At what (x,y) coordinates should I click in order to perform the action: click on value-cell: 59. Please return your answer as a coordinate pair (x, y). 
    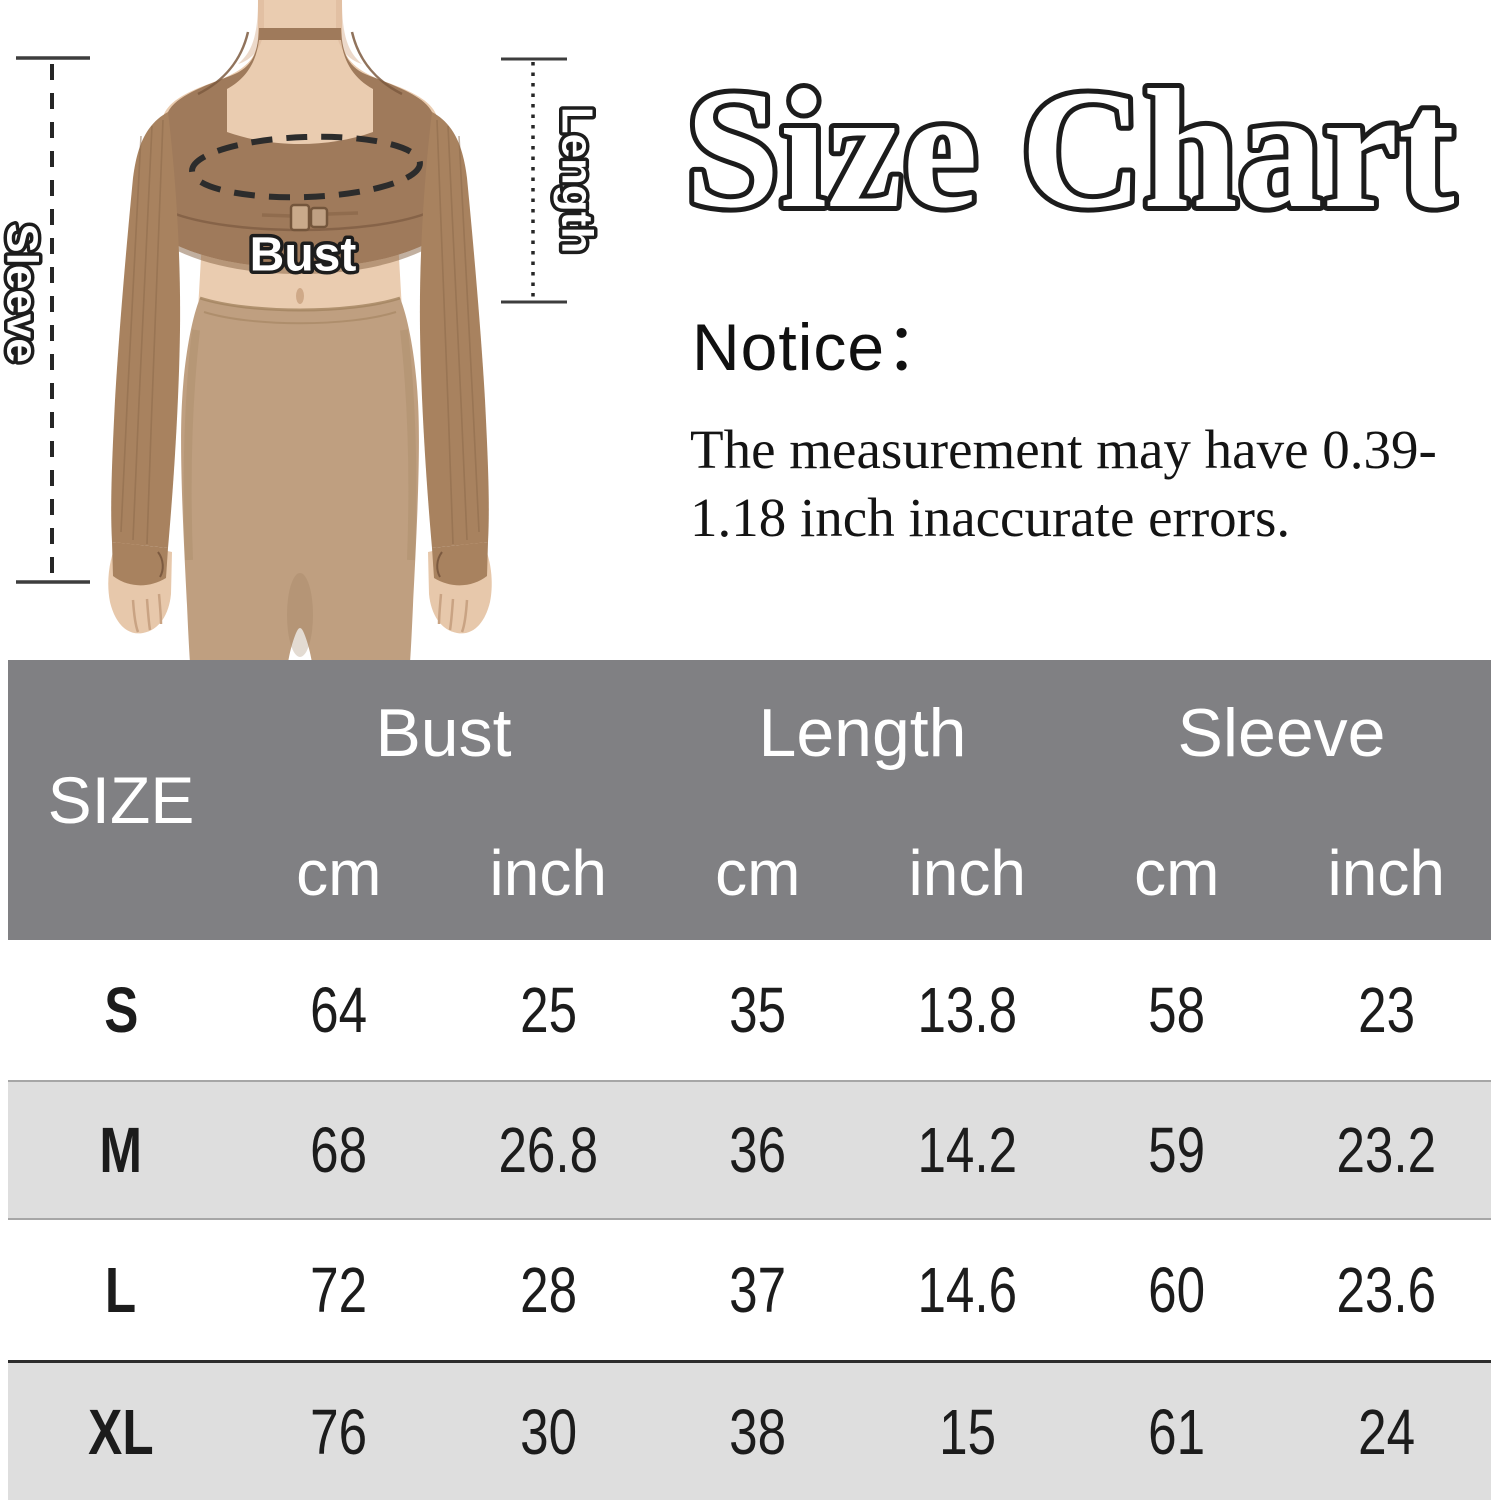
    Looking at the image, I should click on (1177, 1150).